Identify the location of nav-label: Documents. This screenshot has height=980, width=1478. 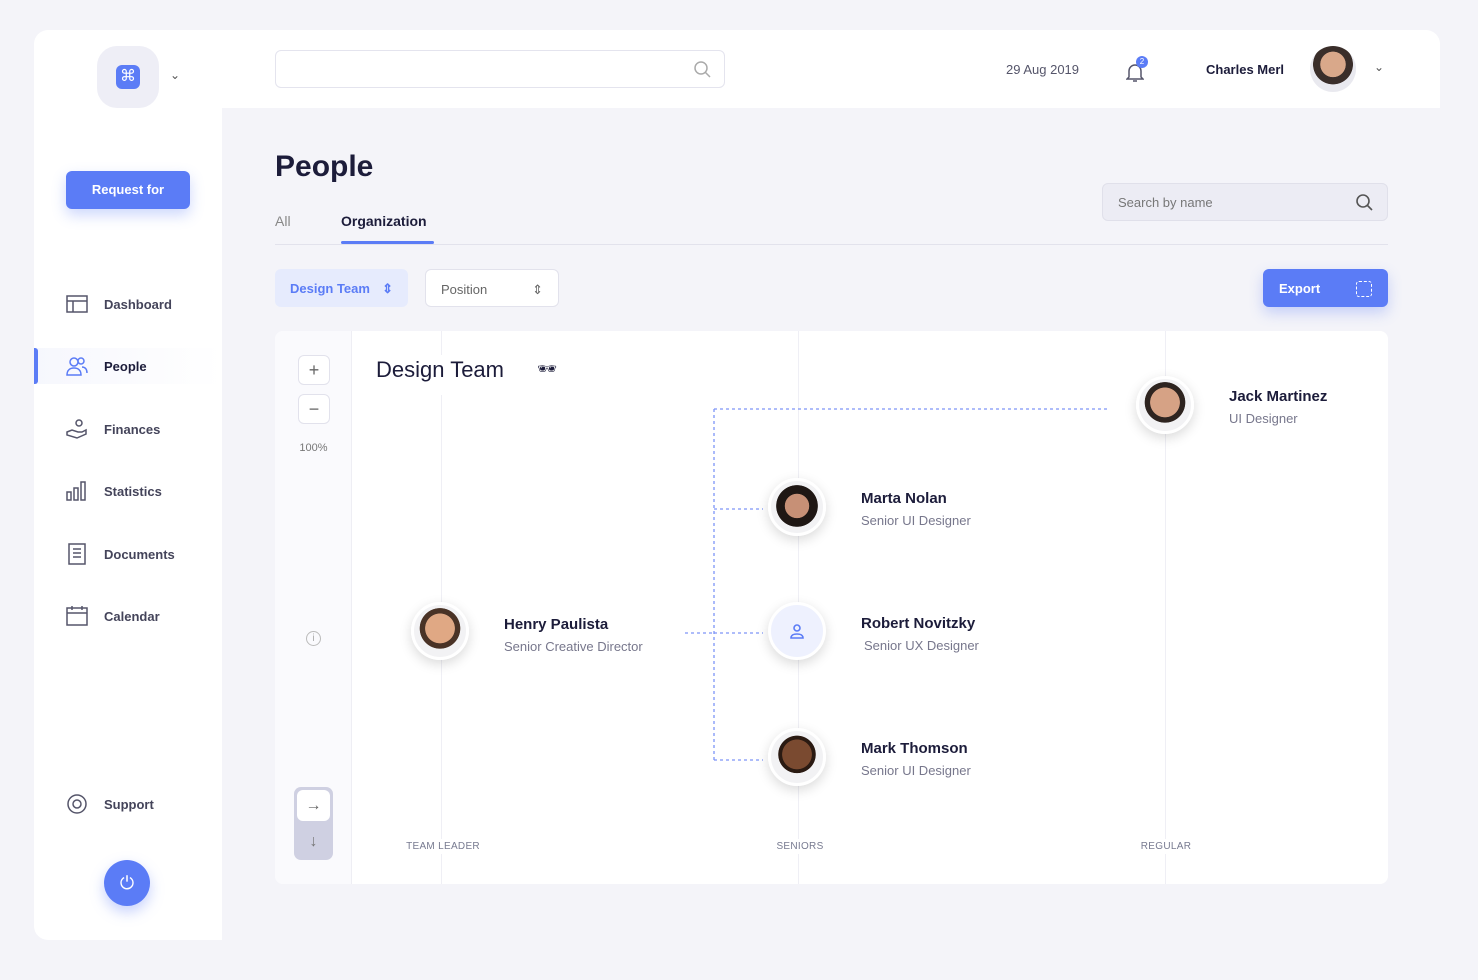
(139, 554).